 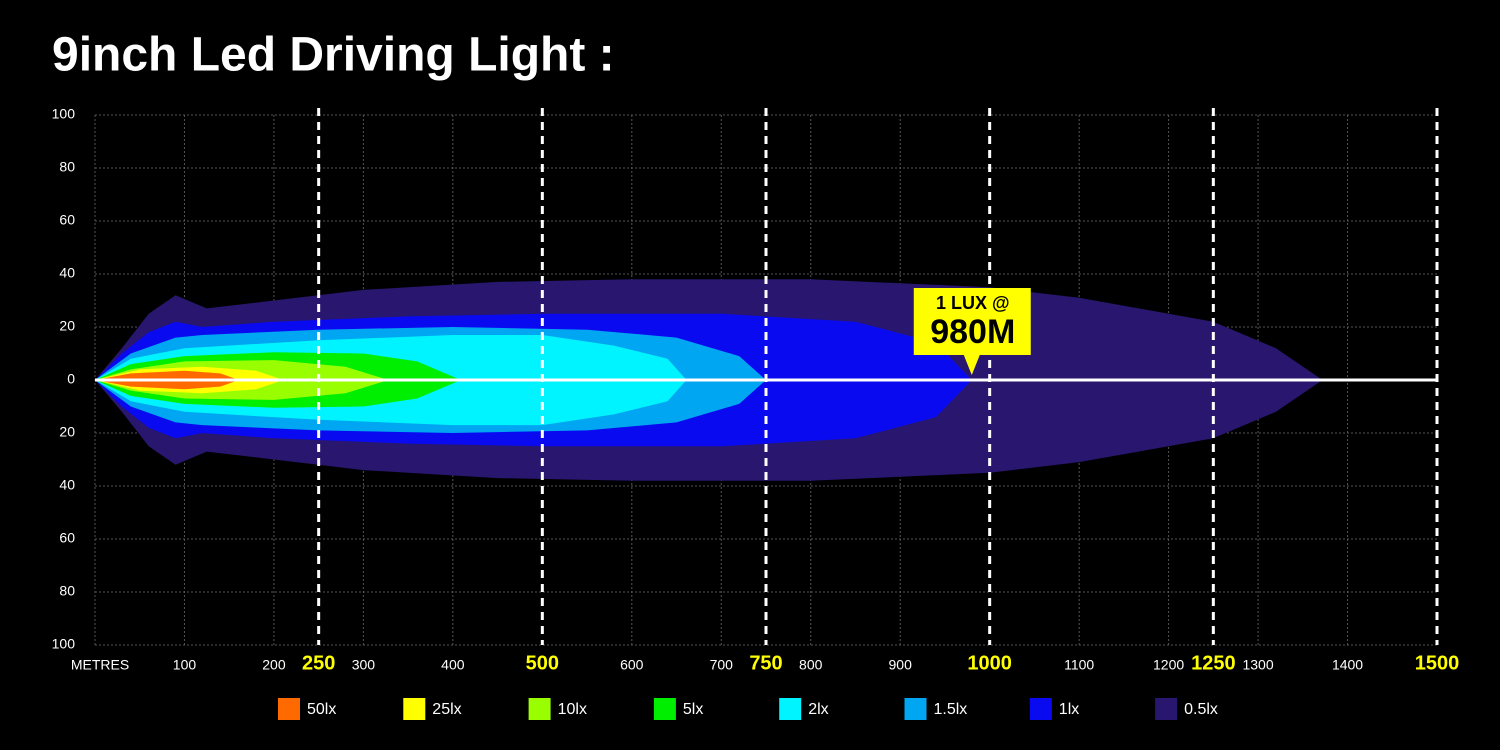 What do you see at coordinates (632, 665) in the screenshot?
I see `x-tick-label: 600` at bounding box center [632, 665].